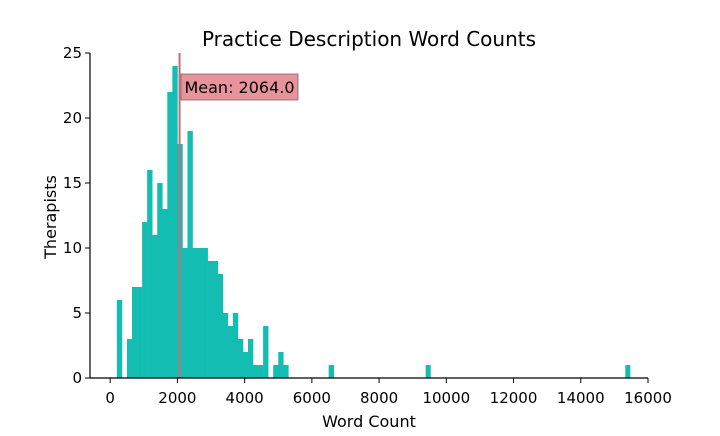 The height and width of the screenshot is (436, 720). I want to click on chart-title: Practice Description Word Counts, so click(369, 39).